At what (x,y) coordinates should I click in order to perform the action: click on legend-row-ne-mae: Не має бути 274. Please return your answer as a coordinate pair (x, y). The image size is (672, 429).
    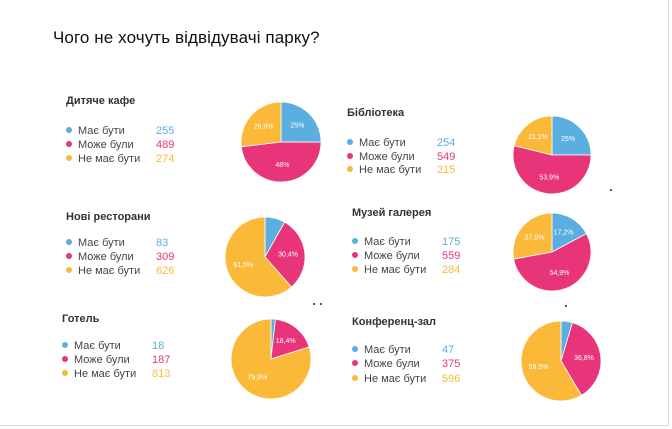
    Looking at the image, I should click on (120, 159).